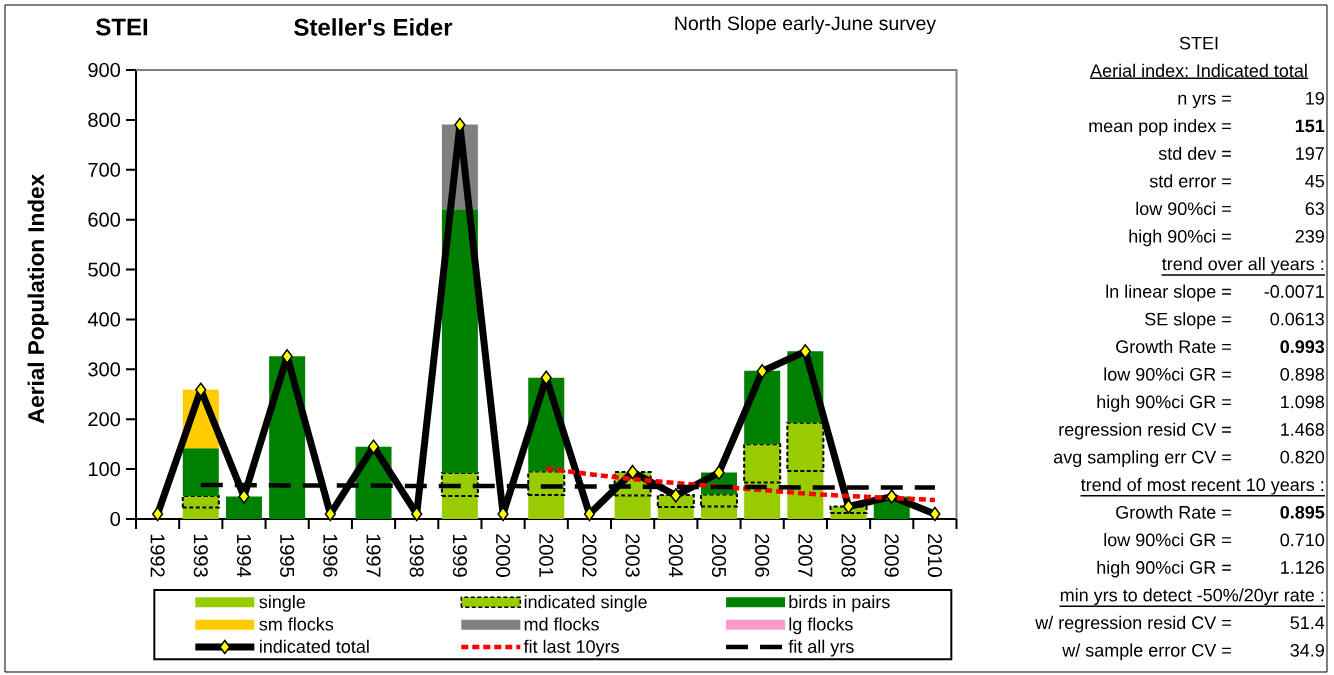 The height and width of the screenshot is (675, 1334). Describe the element at coordinates (1183, 208) in the screenshot. I see `category-label: low 90%ci =` at that location.